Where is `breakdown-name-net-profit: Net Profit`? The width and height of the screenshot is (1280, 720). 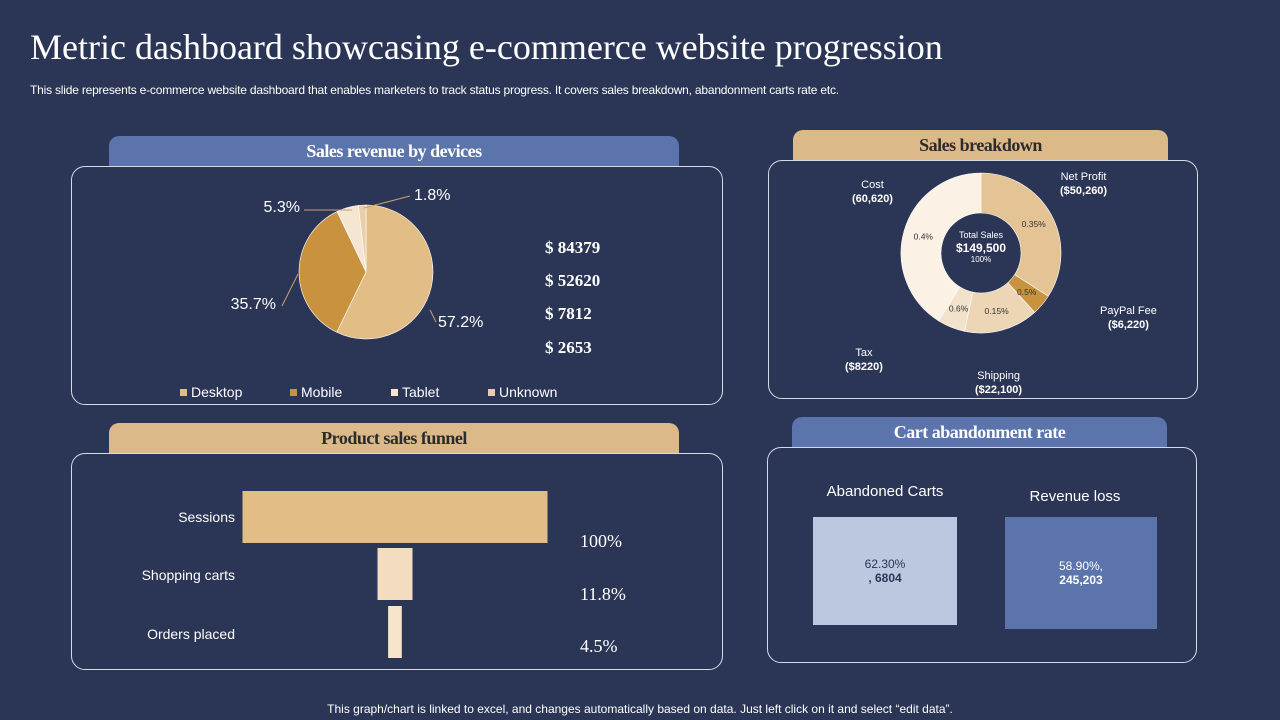 breakdown-name-net-profit: Net Profit is located at coordinates (1083, 177).